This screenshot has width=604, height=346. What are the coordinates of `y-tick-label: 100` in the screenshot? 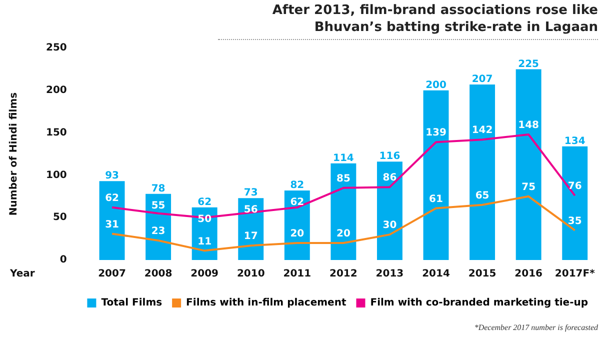 It's located at (56, 175).